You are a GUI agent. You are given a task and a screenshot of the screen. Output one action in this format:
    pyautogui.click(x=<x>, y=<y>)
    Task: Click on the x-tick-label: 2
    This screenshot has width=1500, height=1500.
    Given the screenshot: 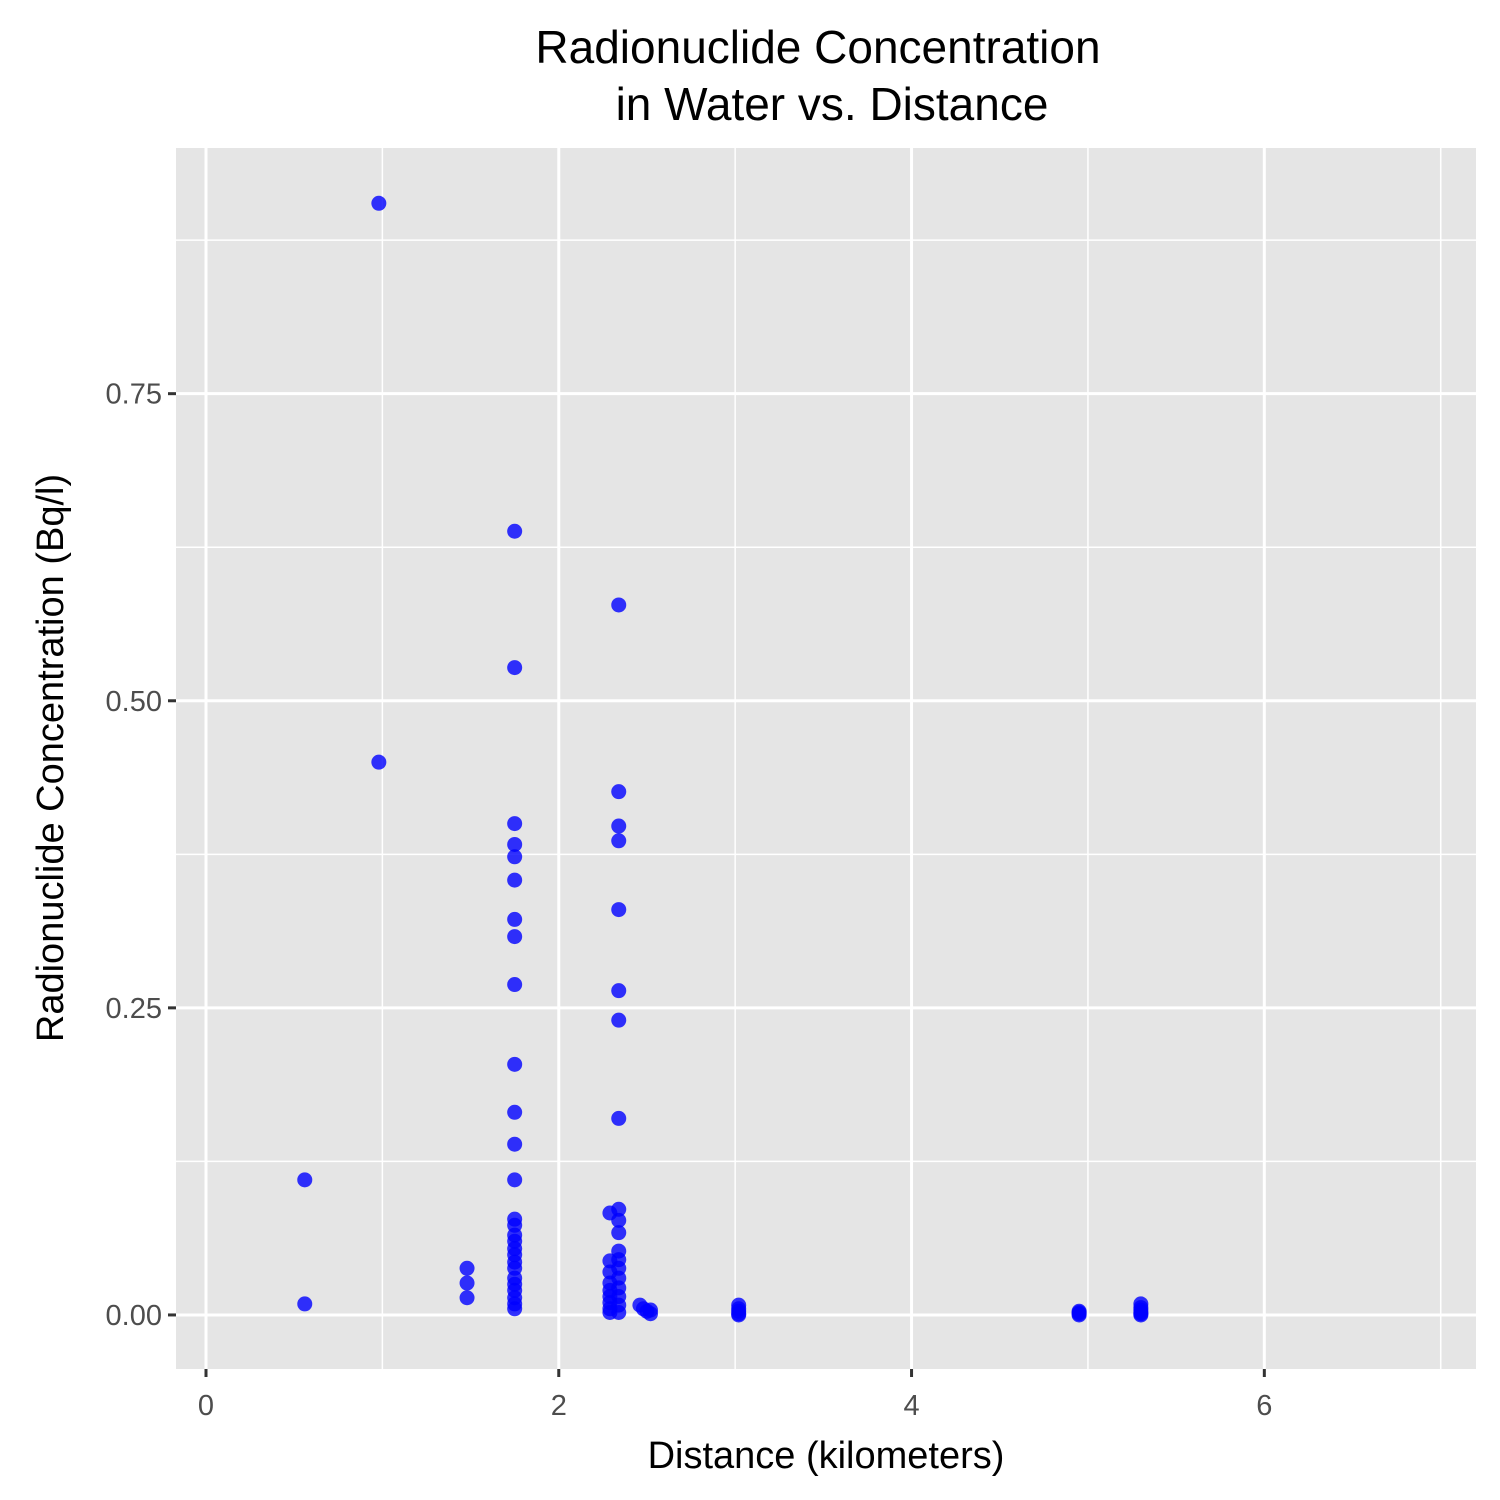 What is the action you would take?
    pyautogui.click(x=559, y=1406)
    